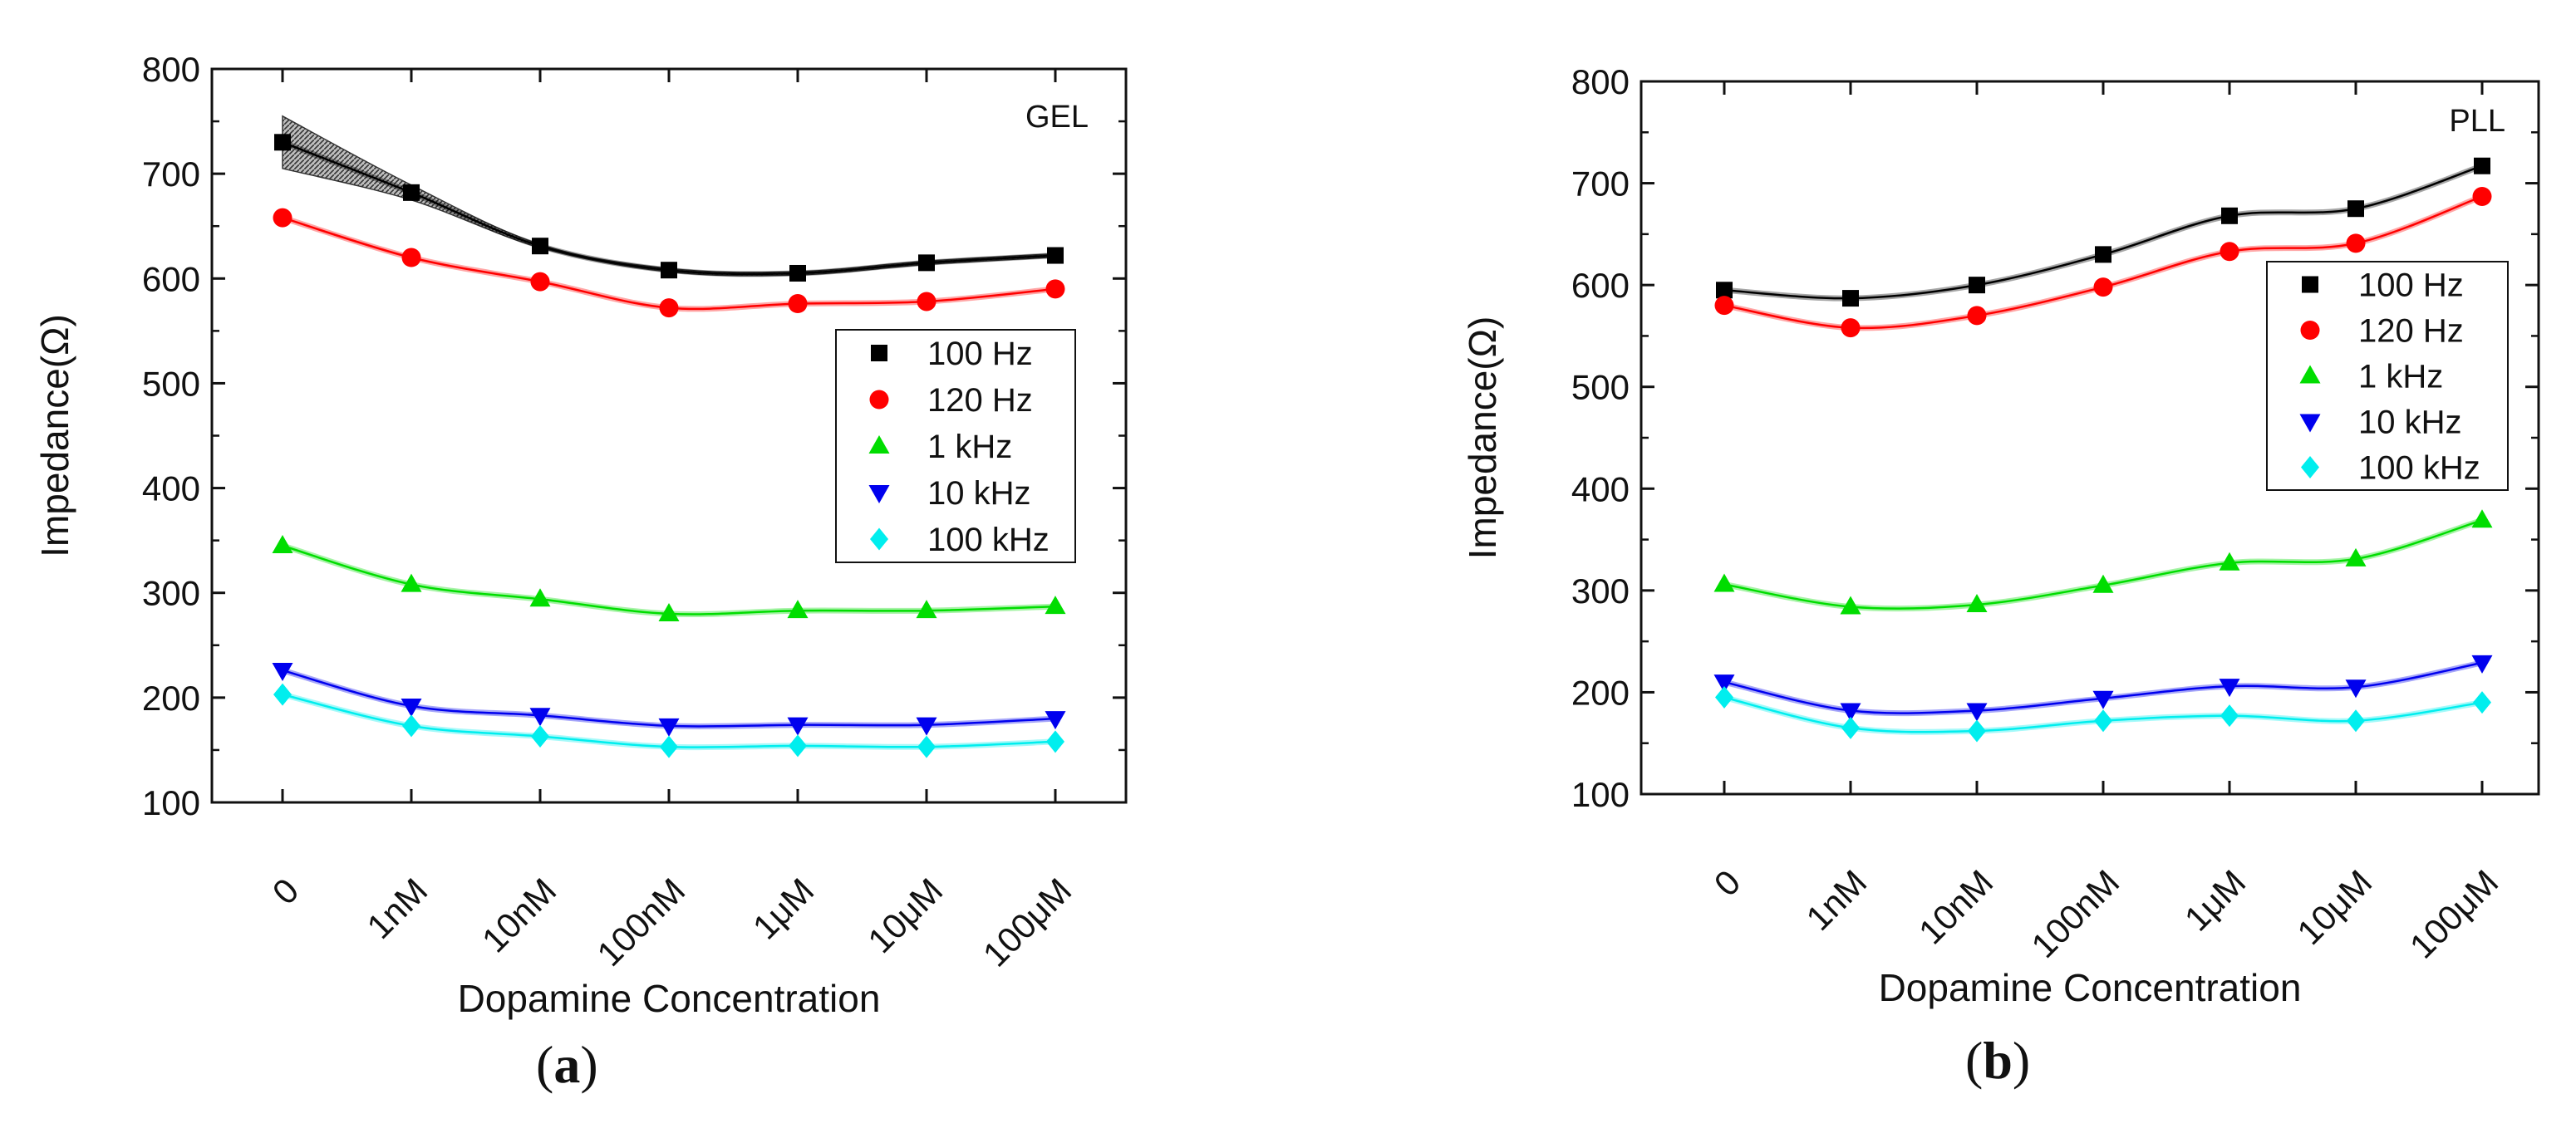 This screenshot has height=1133, width=2576. What do you see at coordinates (1600, 81) in the screenshot?
I see `y-tick-label: 800` at bounding box center [1600, 81].